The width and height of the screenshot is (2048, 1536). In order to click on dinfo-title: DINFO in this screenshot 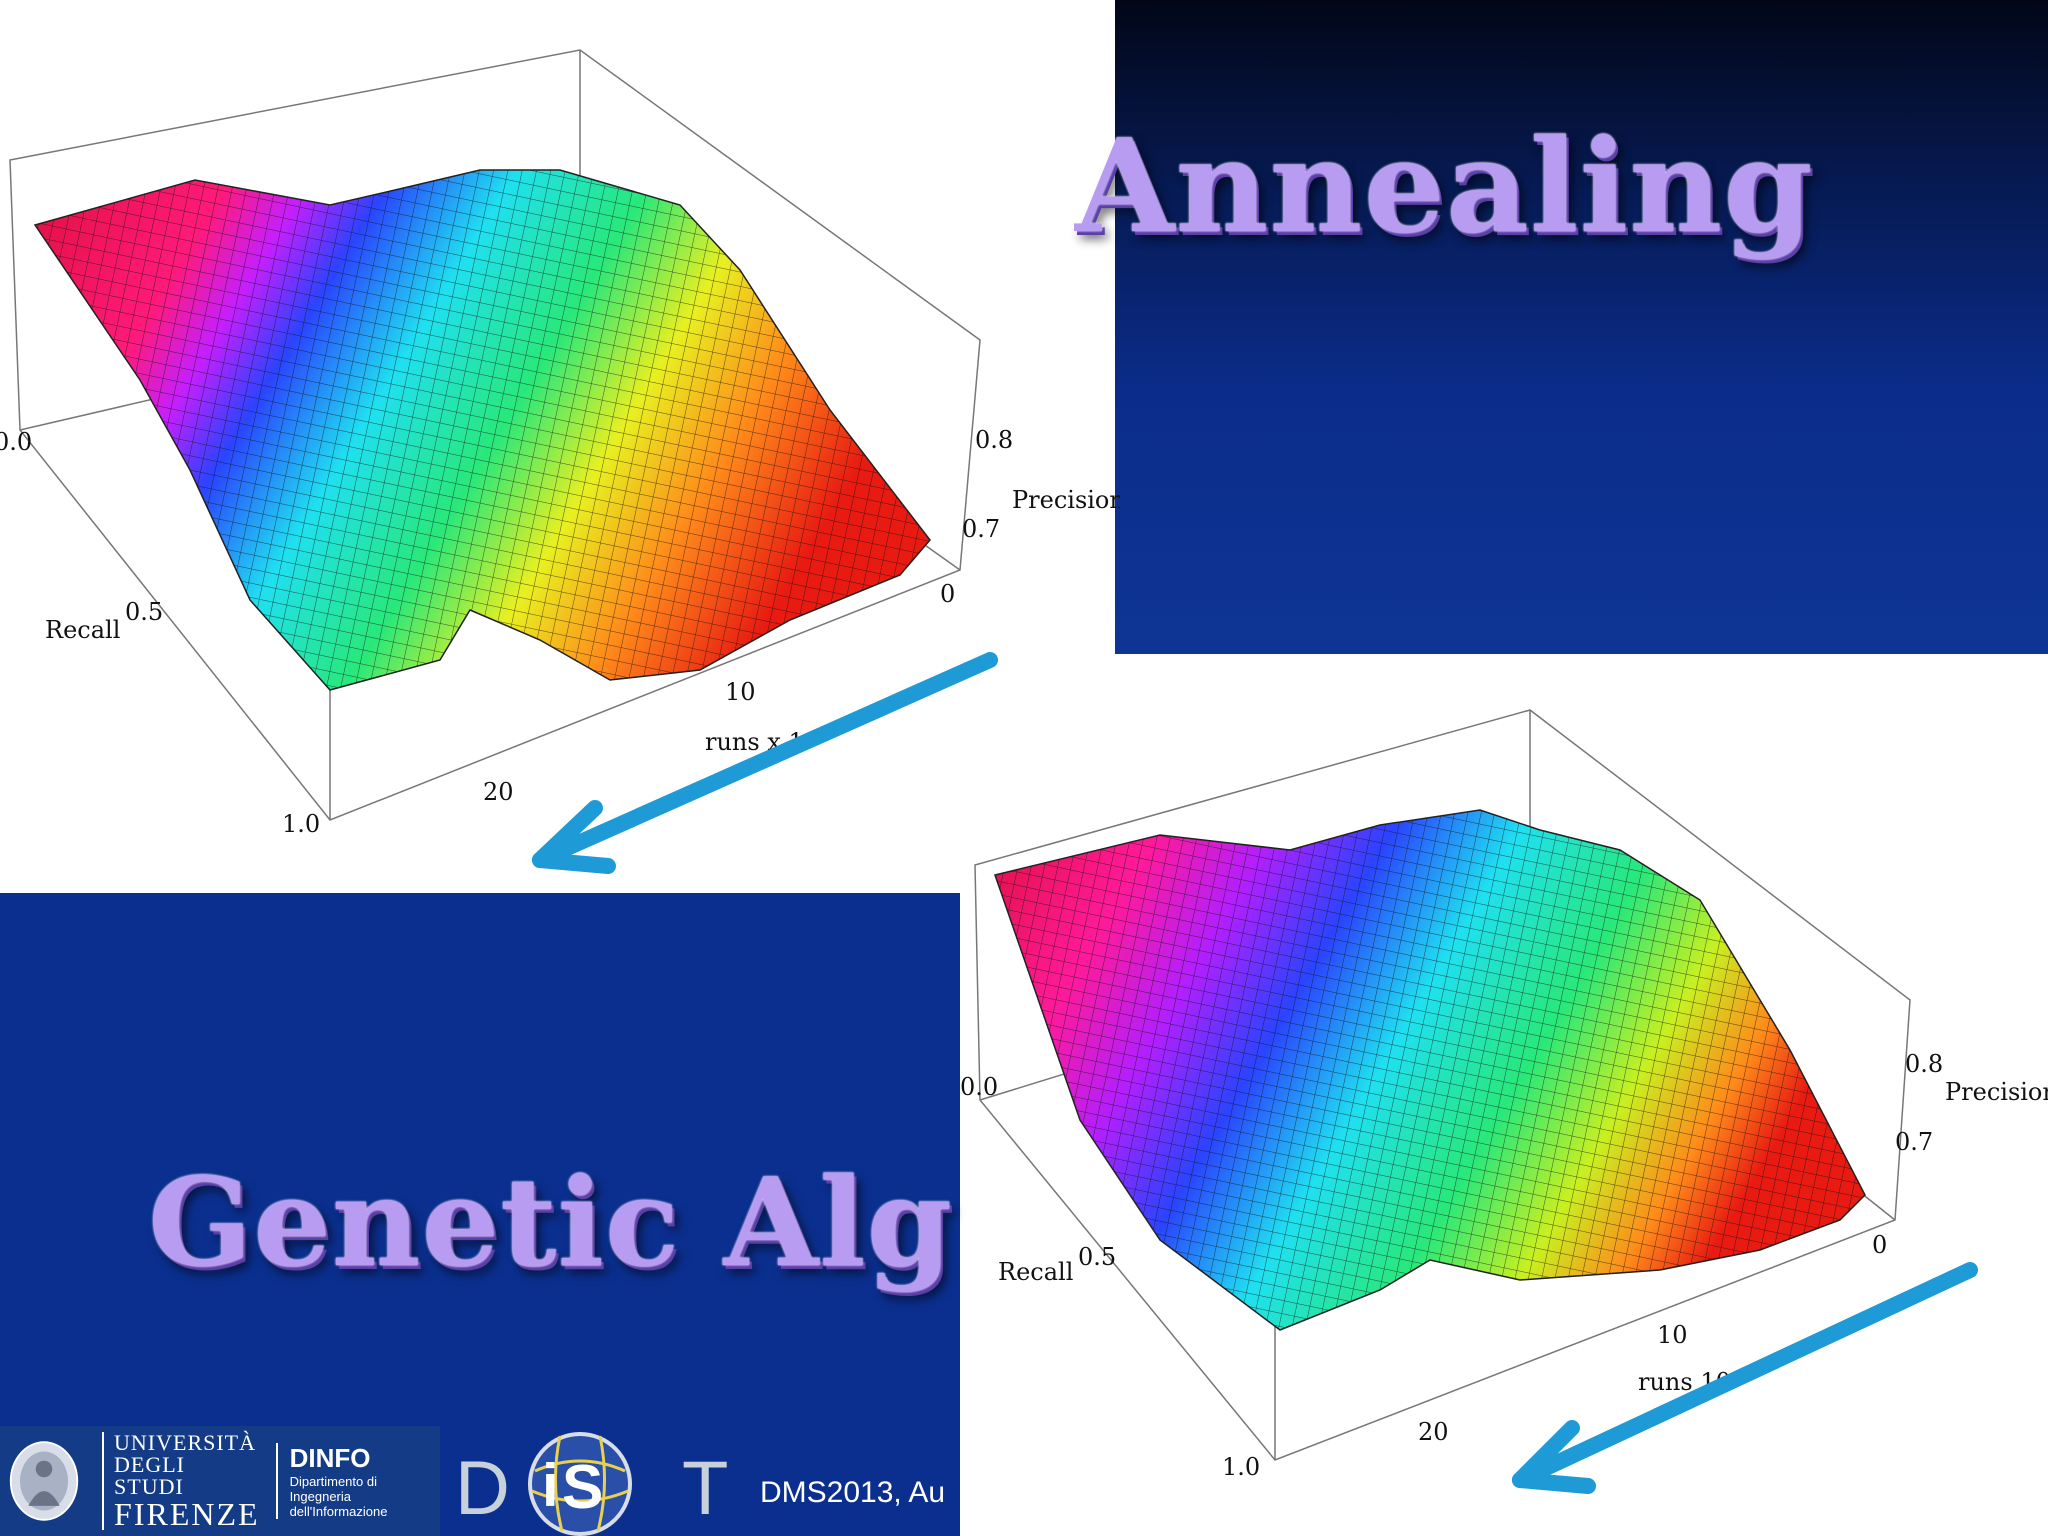, I will do `click(330, 1458)`.